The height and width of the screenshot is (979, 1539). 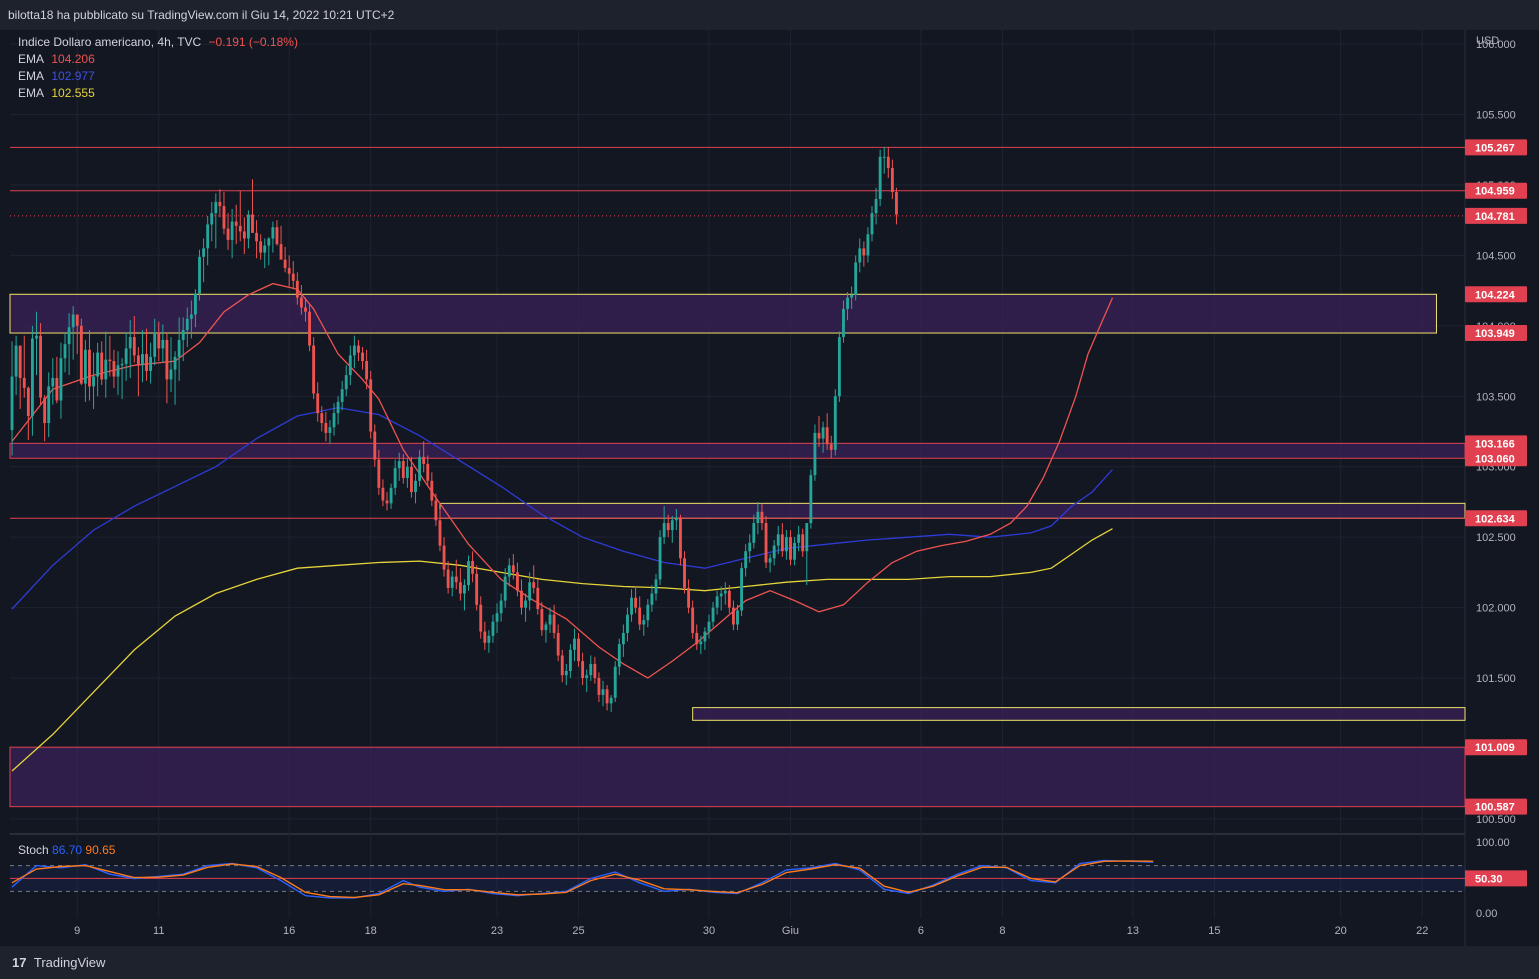 I want to click on x-tick-label: 18, so click(x=371, y=931).